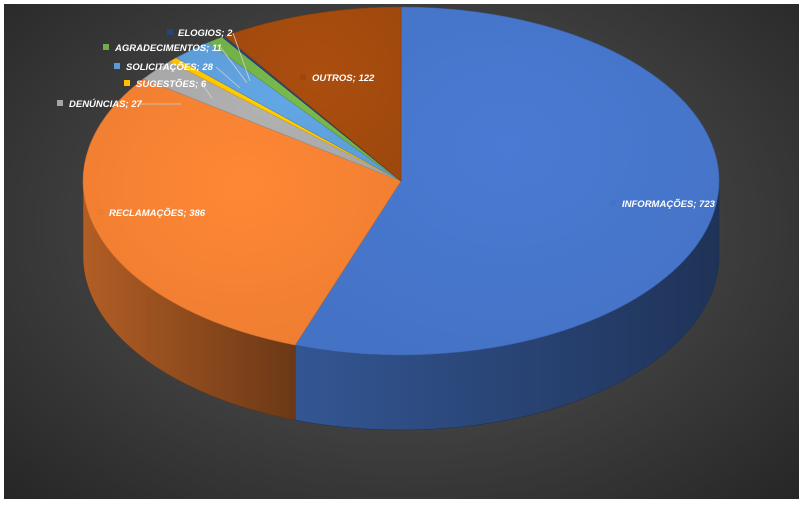  I want to click on data-label-denuncias: DENÚNCIAS; 27, so click(106, 104).